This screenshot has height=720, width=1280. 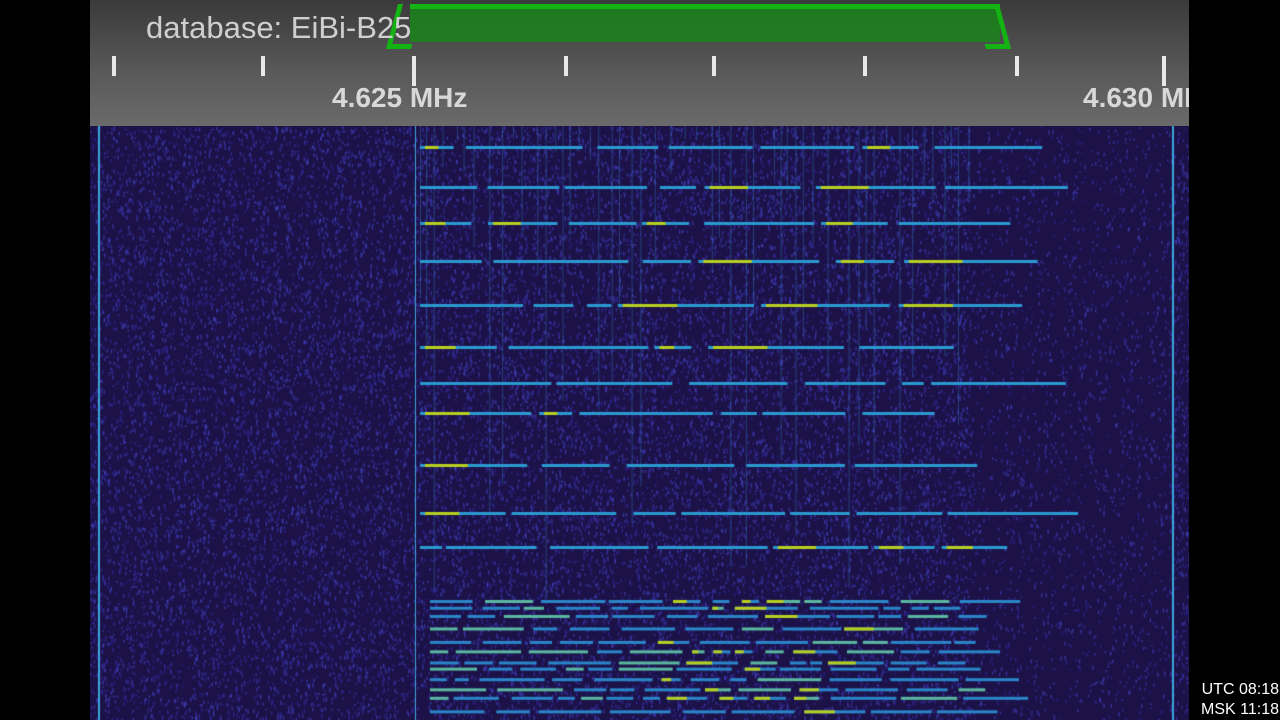 What do you see at coordinates (705, 23) in the screenshot?
I see `passband-filter` at bounding box center [705, 23].